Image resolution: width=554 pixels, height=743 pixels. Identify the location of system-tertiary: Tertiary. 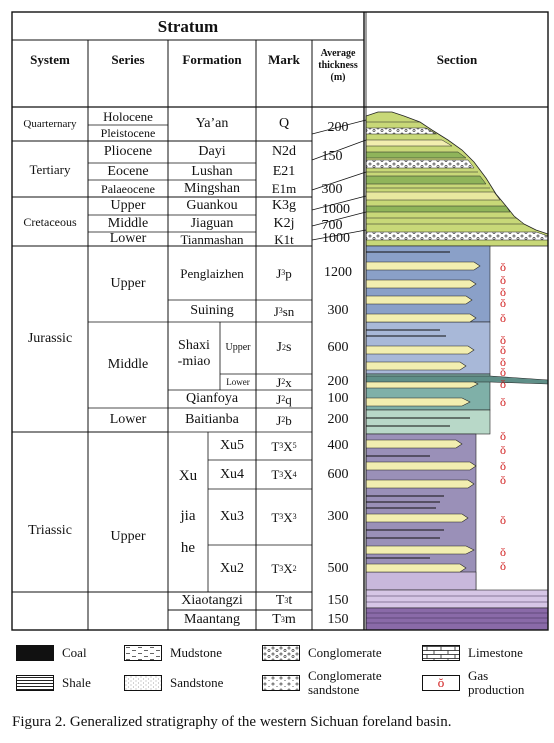
(50, 169).